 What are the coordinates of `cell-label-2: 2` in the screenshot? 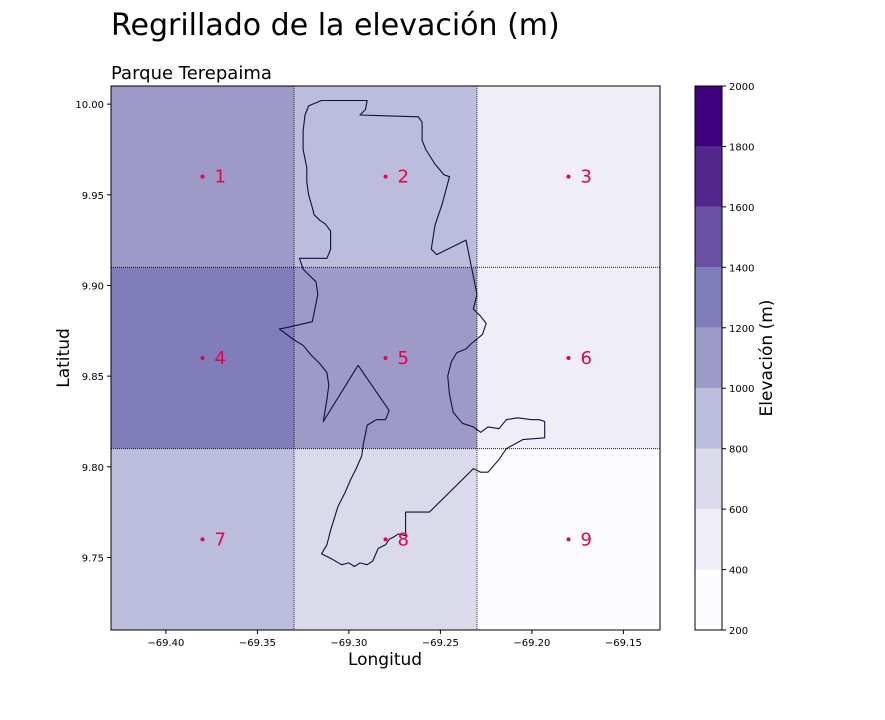 It's located at (403, 177).